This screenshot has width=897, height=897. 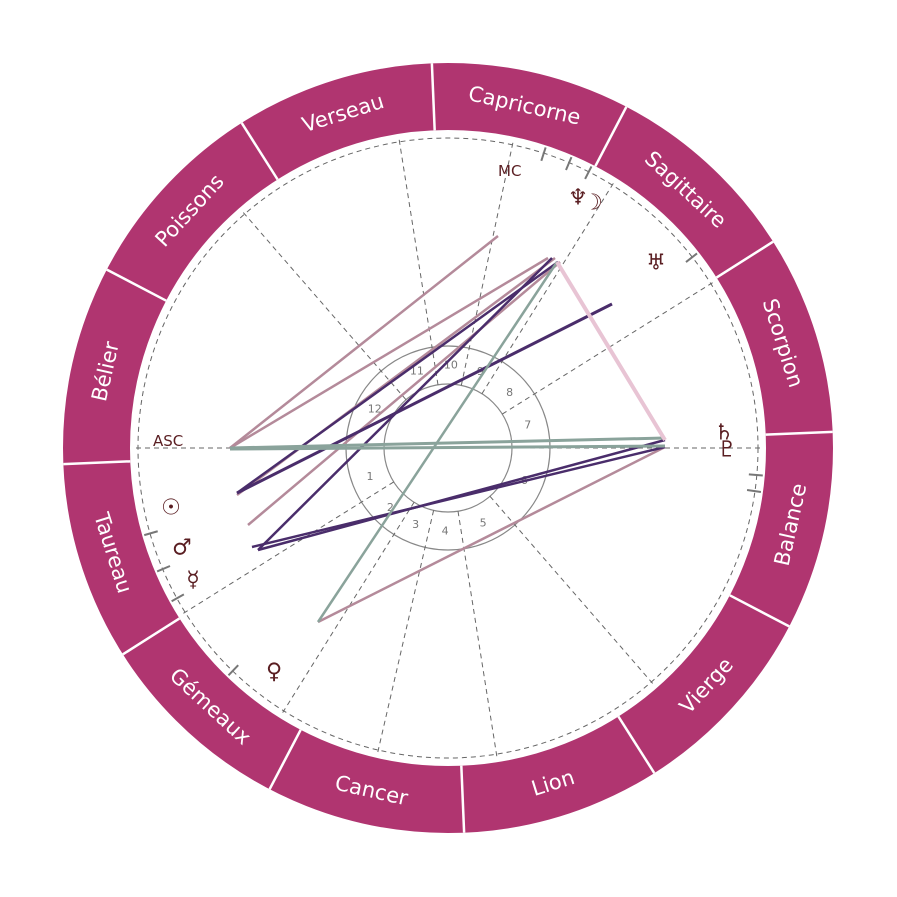 What do you see at coordinates (193, 580) in the screenshot?
I see `mercury-icon: ☿` at bounding box center [193, 580].